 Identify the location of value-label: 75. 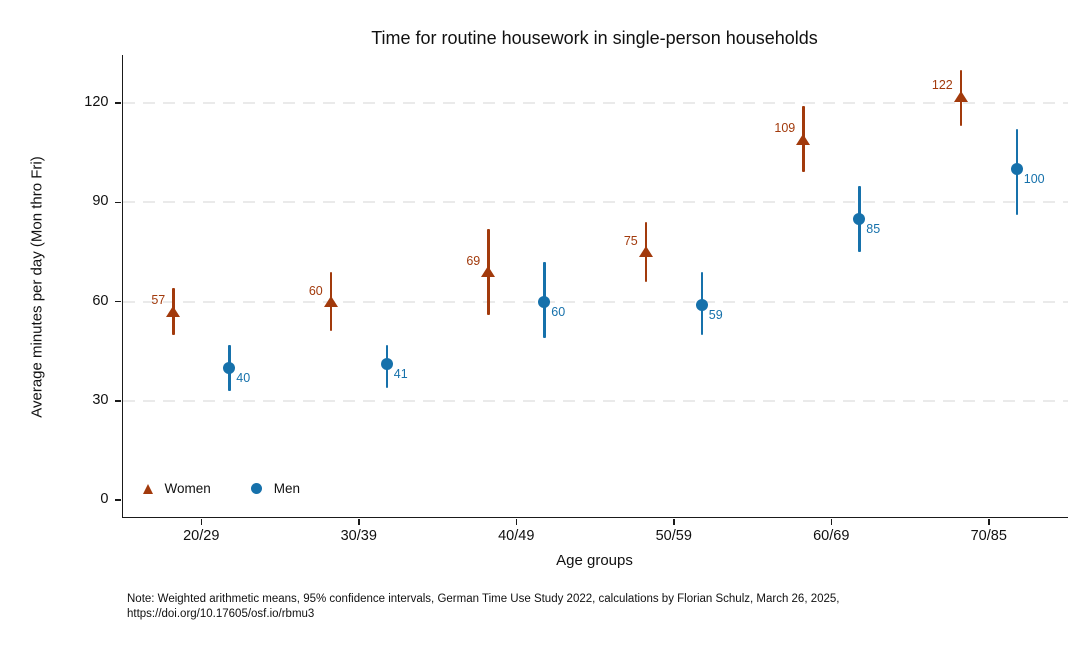
(630, 240).